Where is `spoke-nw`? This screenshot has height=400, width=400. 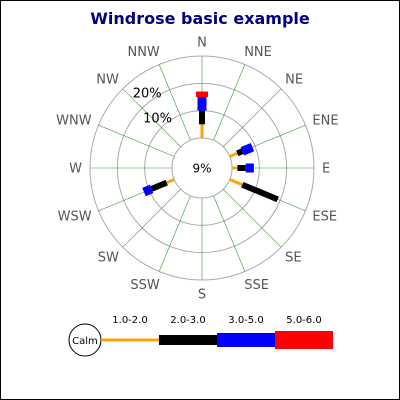 spoke-nw is located at coordinates (151, 117).